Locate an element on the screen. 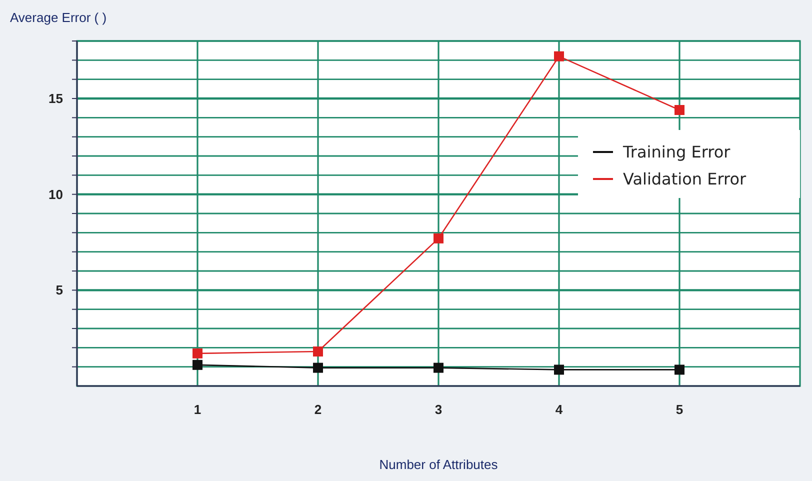 The image size is (812, 481). legend-label: Validation Error is located at coordinates (685, 179).